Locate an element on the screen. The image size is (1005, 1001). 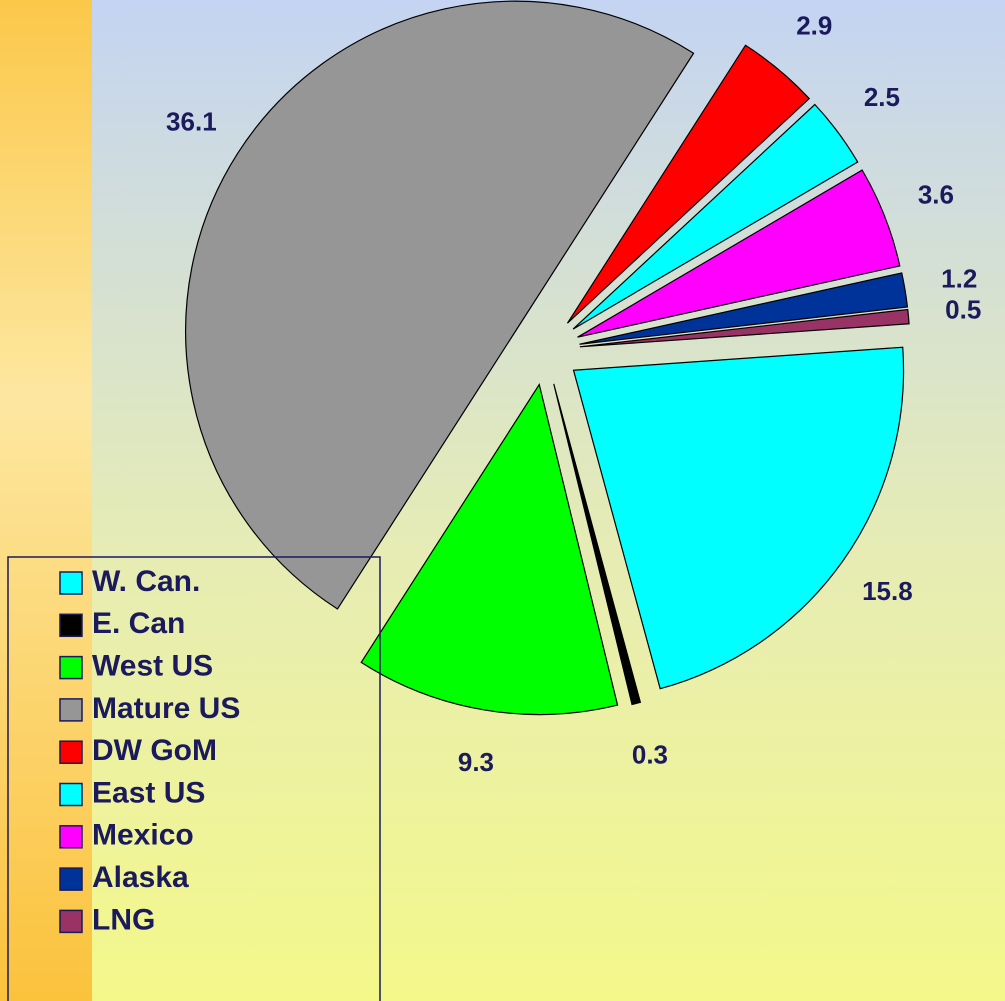
data-label: 36.1 is located at coordinates (191, 121).